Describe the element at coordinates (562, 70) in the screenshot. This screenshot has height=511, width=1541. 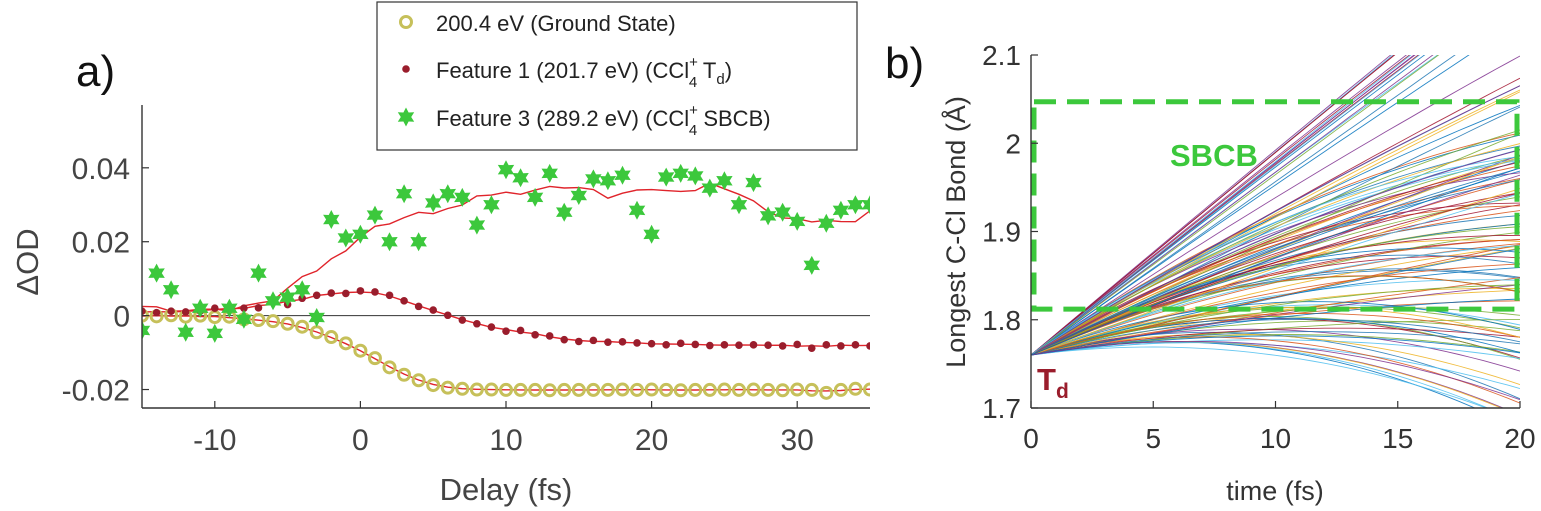
I see `legend-entry-feature1-prefix: Feature 1 (201.7 eV) (CCl` at that location.